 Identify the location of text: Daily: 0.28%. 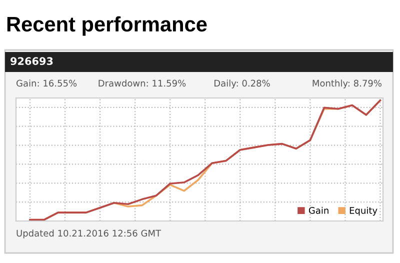
(242, 84).